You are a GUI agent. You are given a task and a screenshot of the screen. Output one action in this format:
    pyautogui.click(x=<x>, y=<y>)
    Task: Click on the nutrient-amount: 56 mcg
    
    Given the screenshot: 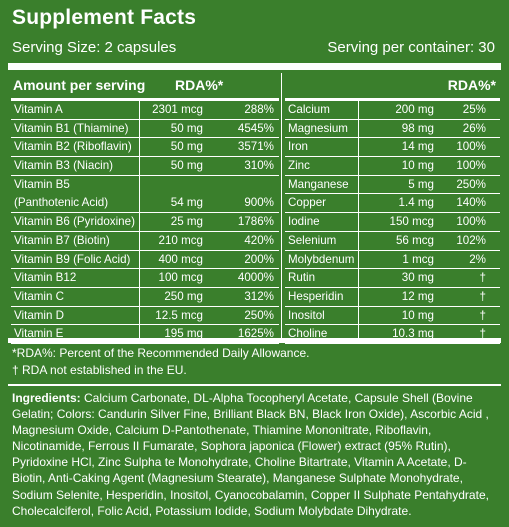 What is the action you would take?
    pyautogui.click(x=414, y=240)
    